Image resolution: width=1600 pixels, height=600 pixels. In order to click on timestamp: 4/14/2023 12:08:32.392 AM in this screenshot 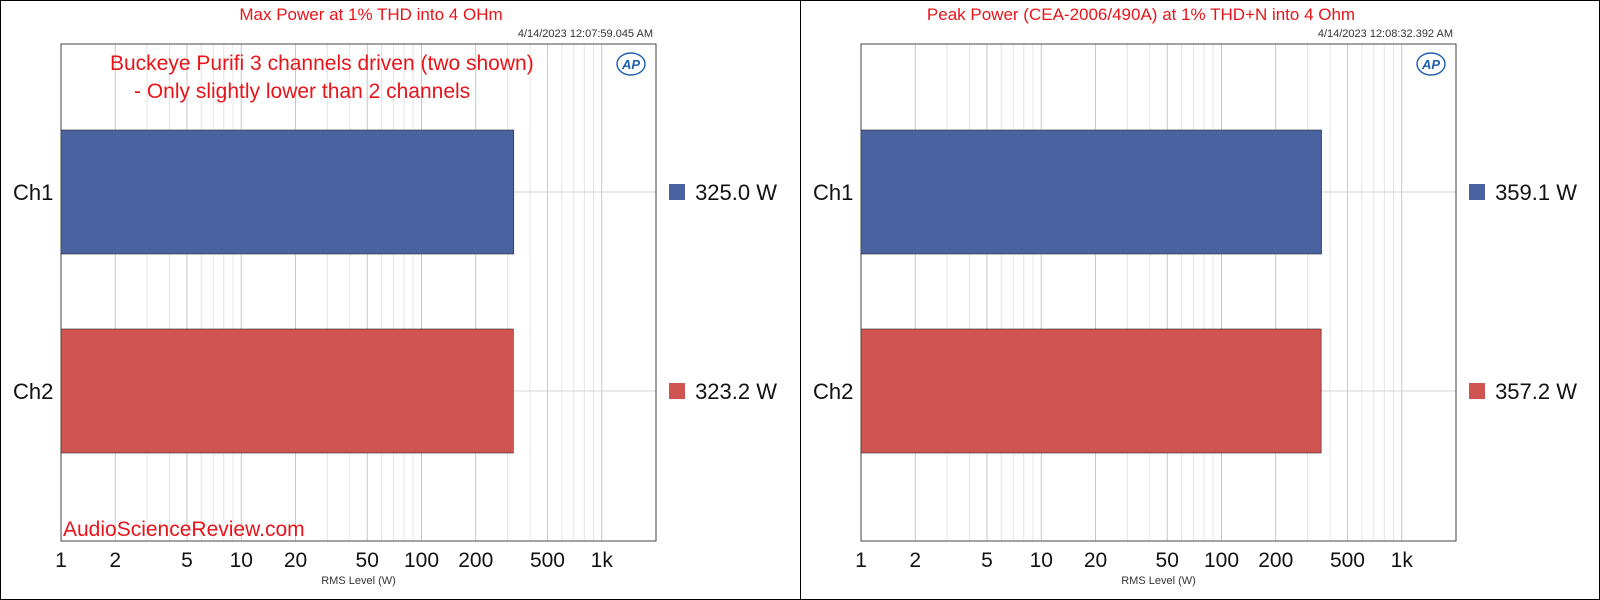, I will do `click(1385, 34)`.